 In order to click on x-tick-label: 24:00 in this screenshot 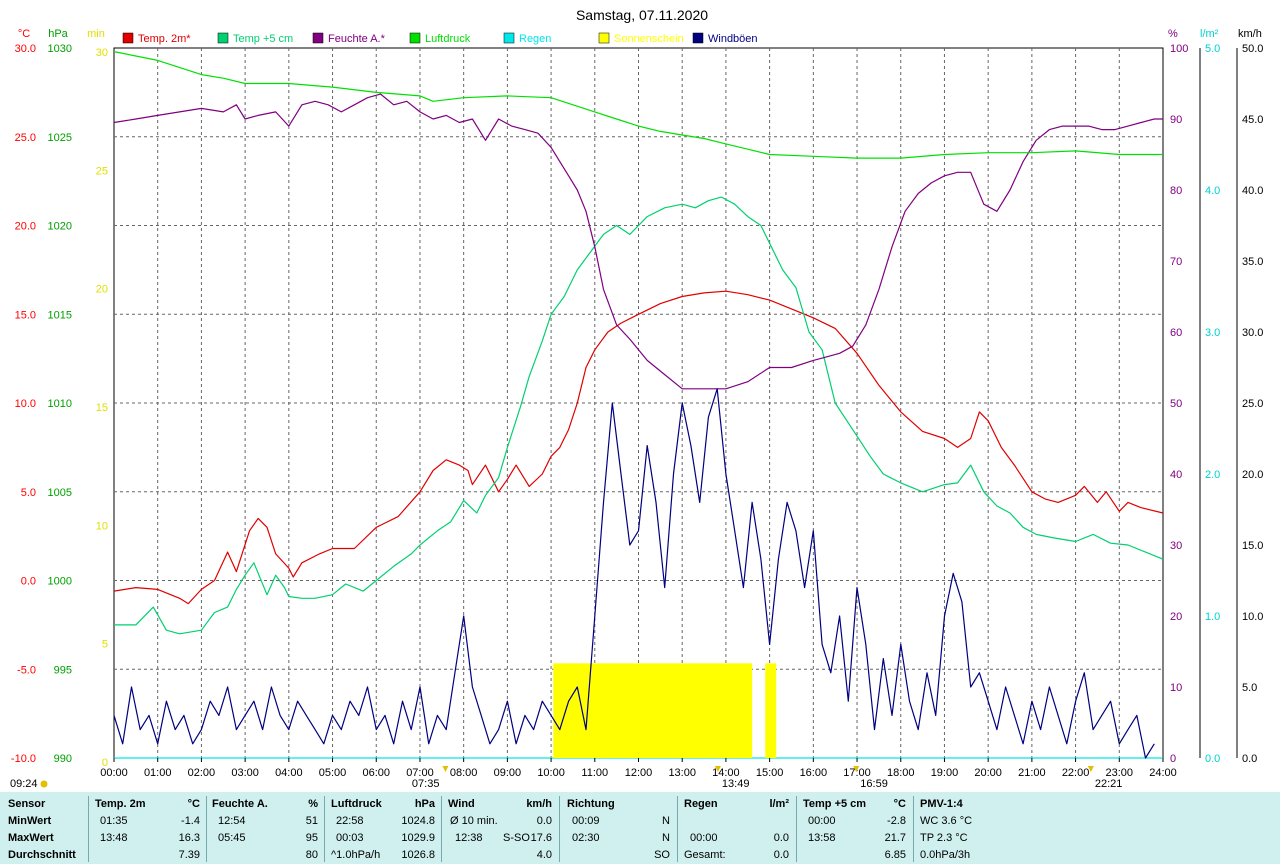, I will do `click(1163, 773)`.